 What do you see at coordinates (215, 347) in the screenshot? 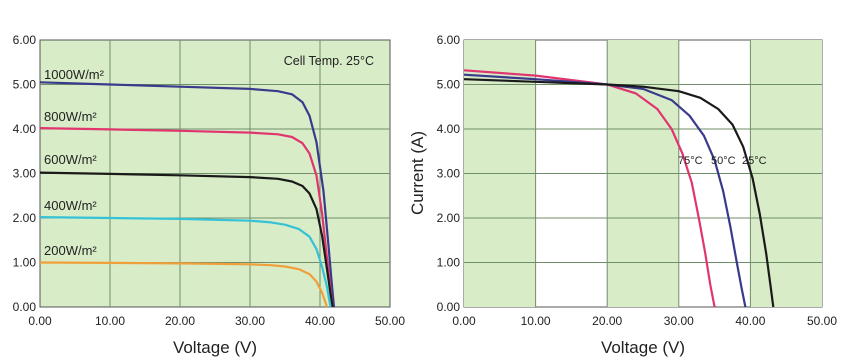
I see `left-x-axis-title: Voltage (V)` at bounding box center [215, 347].